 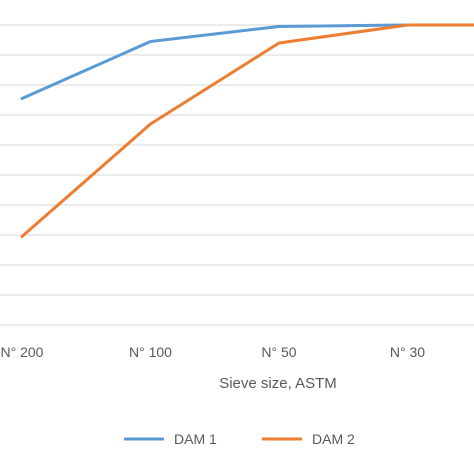 What do you see at coordinates (278, 383) in the screenshot?
I see `x-axis-title: Sieve size, ASTM` at bounding box center [278, 383].